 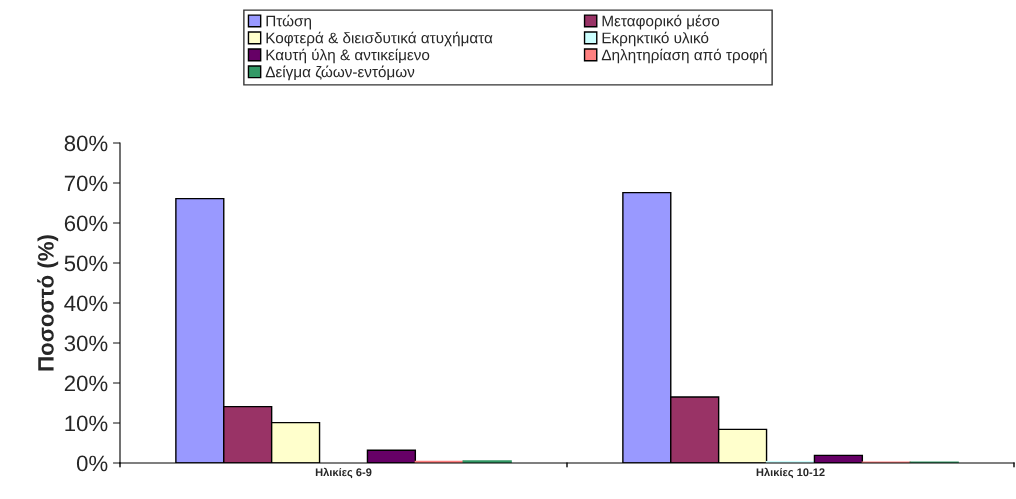 I want to click on legend-label: Εκρηκτικό υλικό, so click(x=655, y=39).